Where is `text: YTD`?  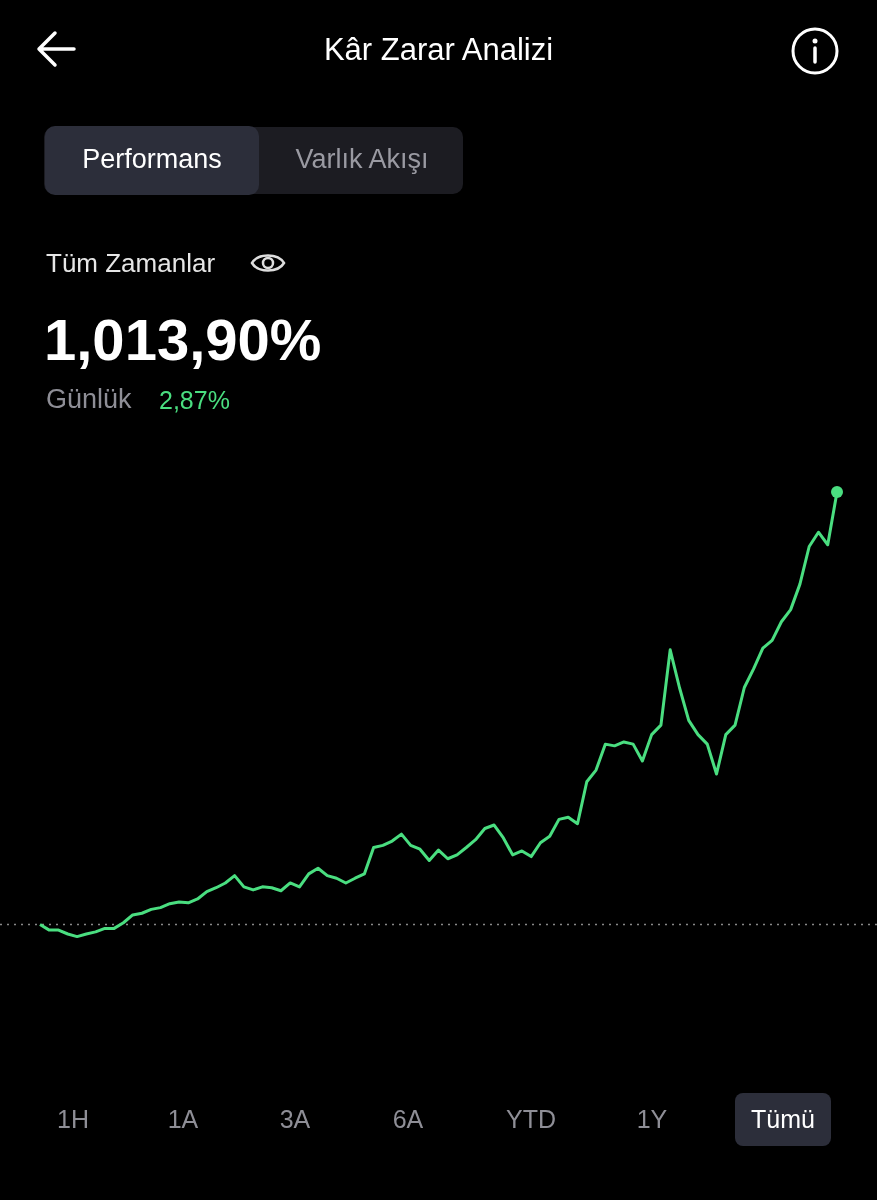 text: YTD is located at coordinates (531, 1119).